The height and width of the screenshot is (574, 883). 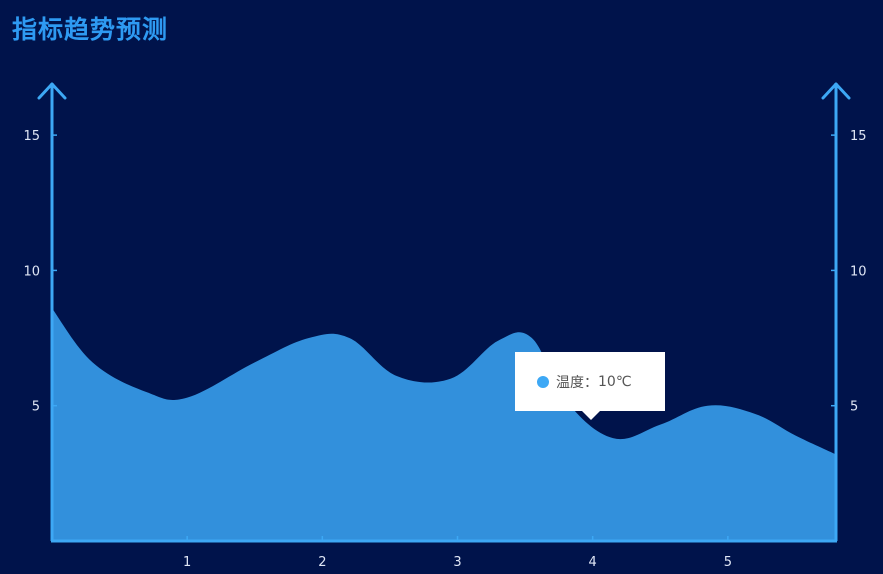 What do you see at coordinates (836, 91) in the screenshot?
I see `right-axis-arrow-icon` at bounding box center [836, 91].